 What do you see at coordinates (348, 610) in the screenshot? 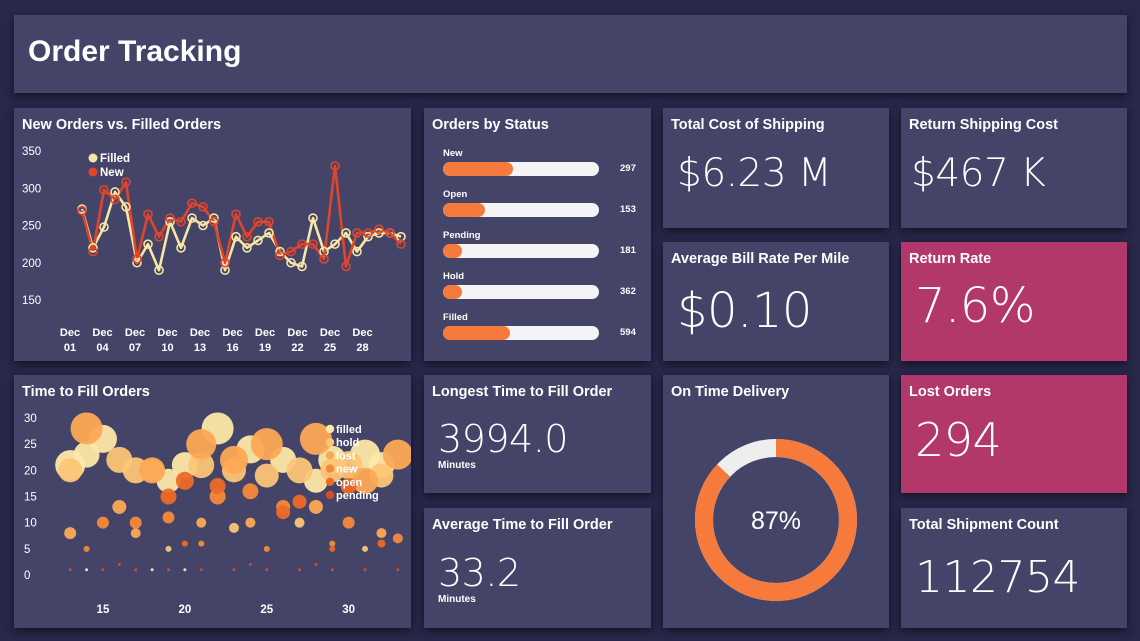
I see `x-tick-label: 30` at bounding box center [348, 610].